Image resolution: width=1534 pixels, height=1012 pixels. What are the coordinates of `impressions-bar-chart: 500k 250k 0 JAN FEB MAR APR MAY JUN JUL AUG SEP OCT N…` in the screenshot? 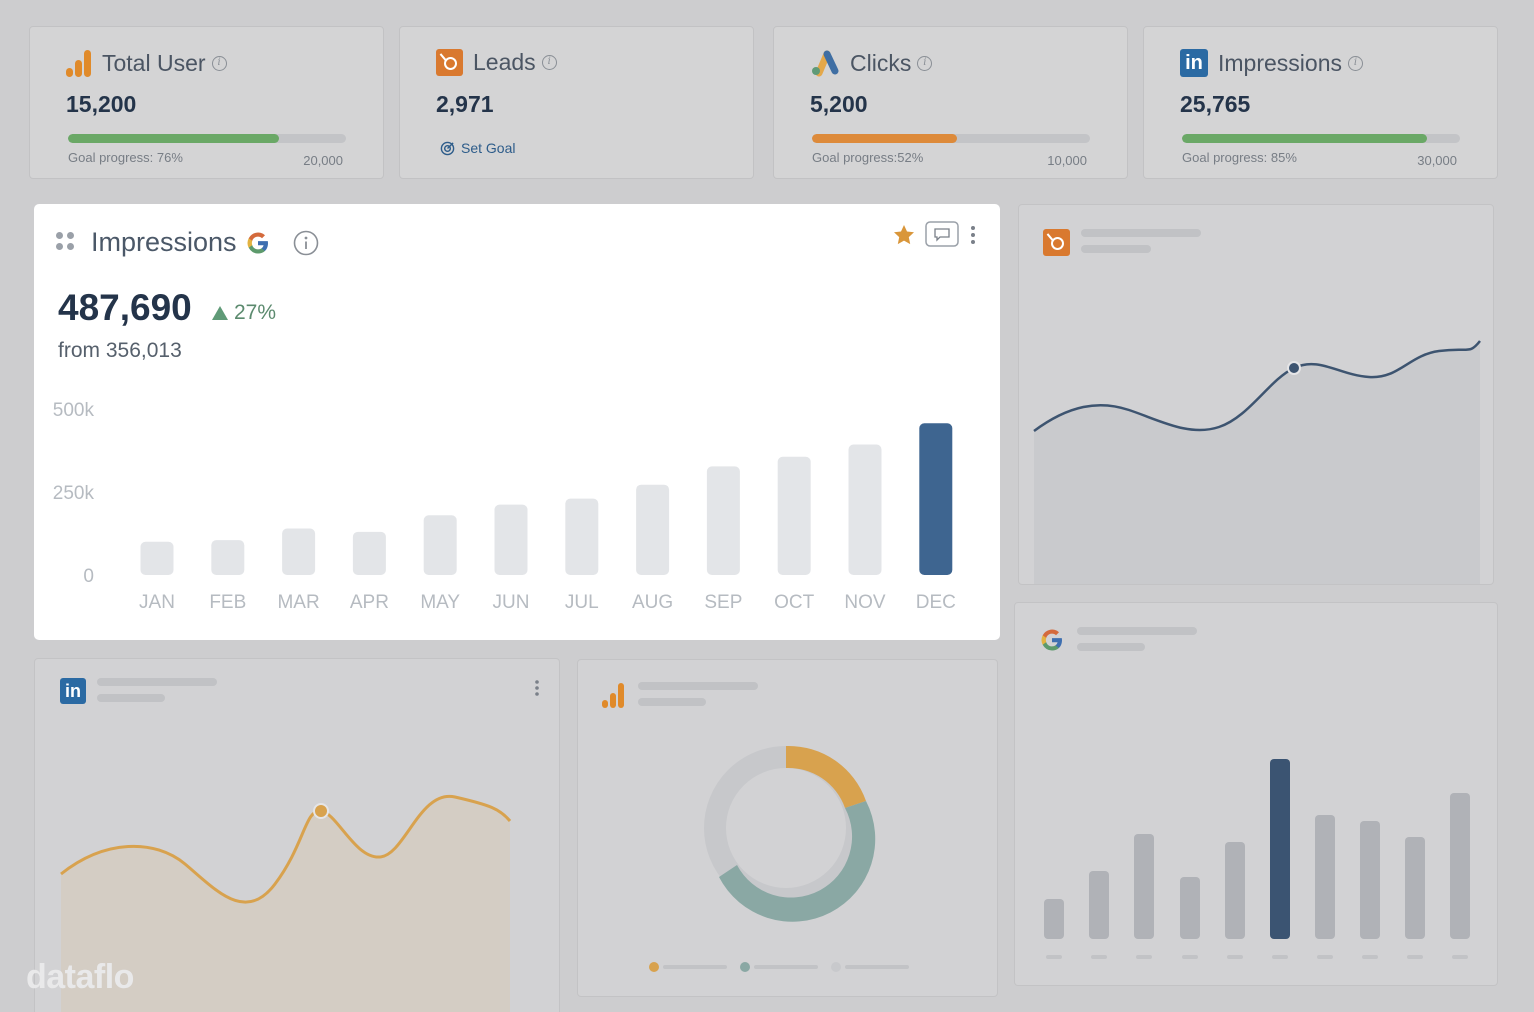 It's located at (504, 506).